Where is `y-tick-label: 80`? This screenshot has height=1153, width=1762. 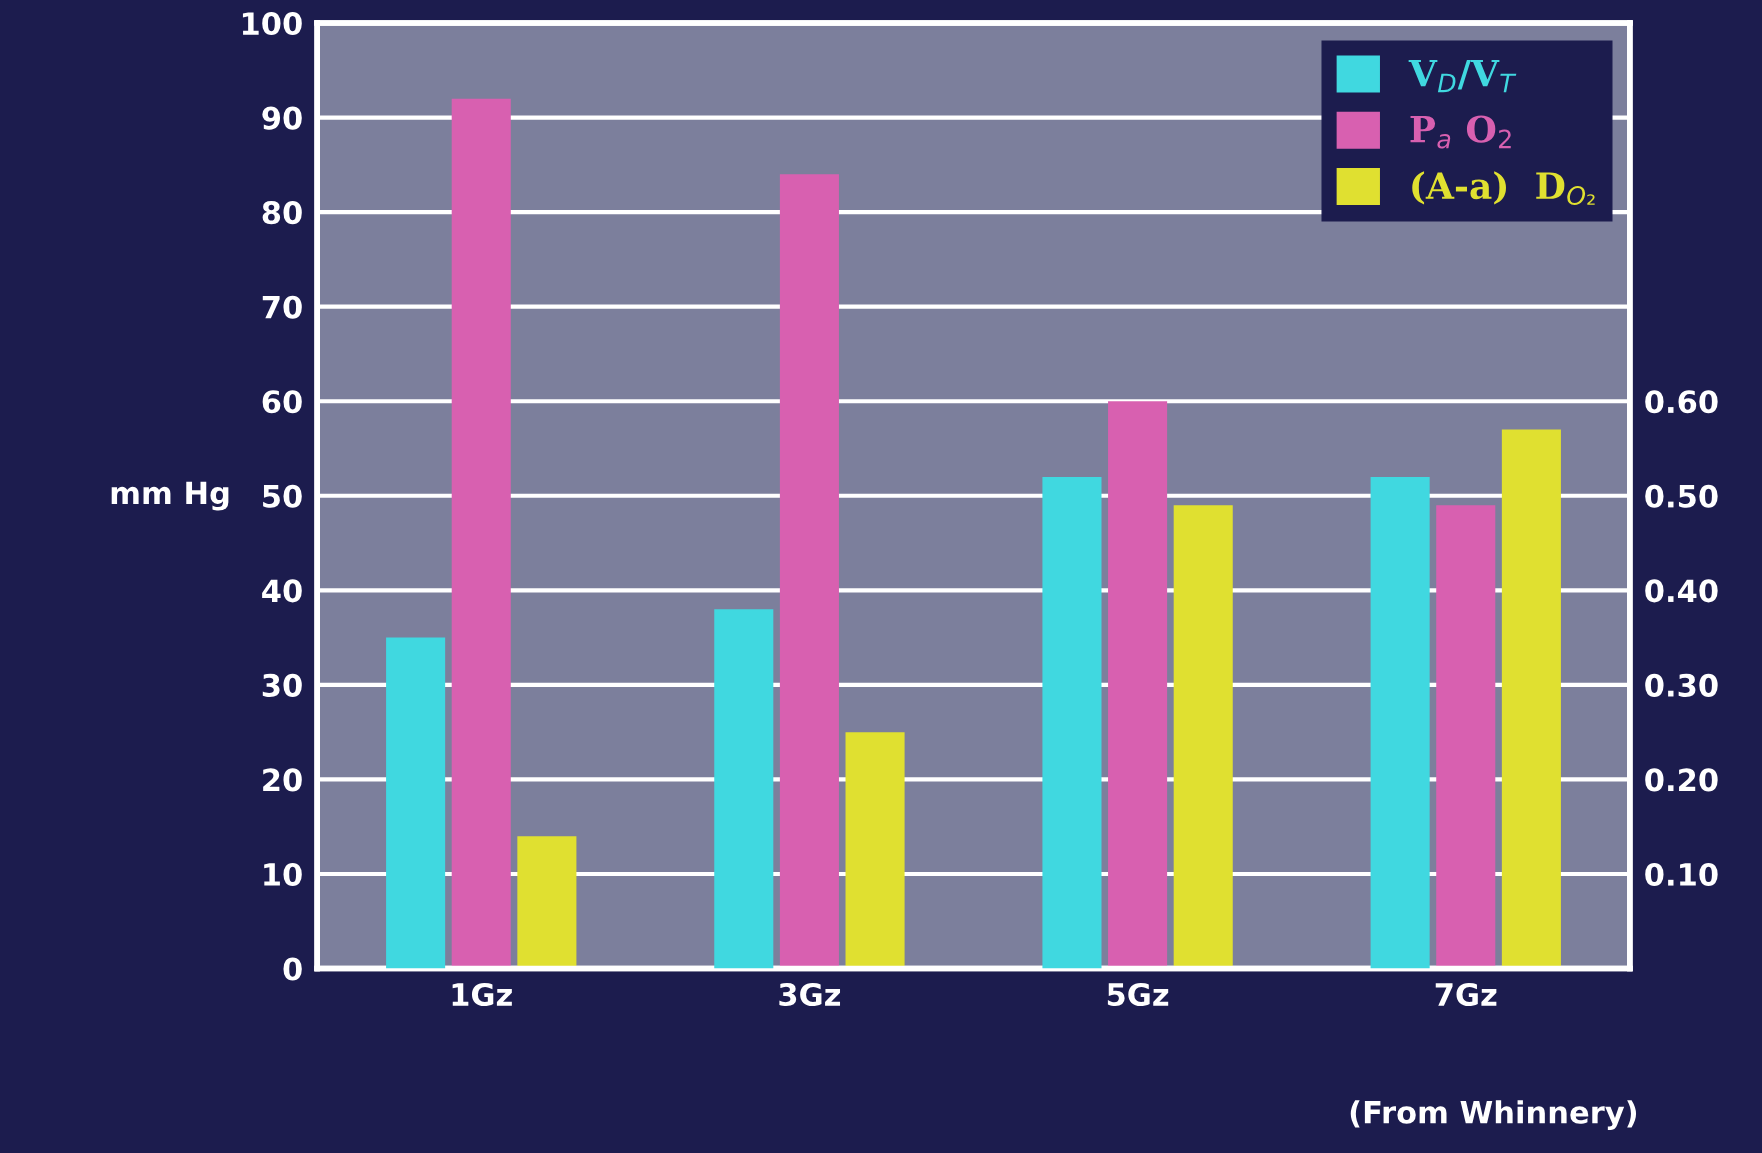
y-tick-label: 80 is located at coordinates (282, 213).